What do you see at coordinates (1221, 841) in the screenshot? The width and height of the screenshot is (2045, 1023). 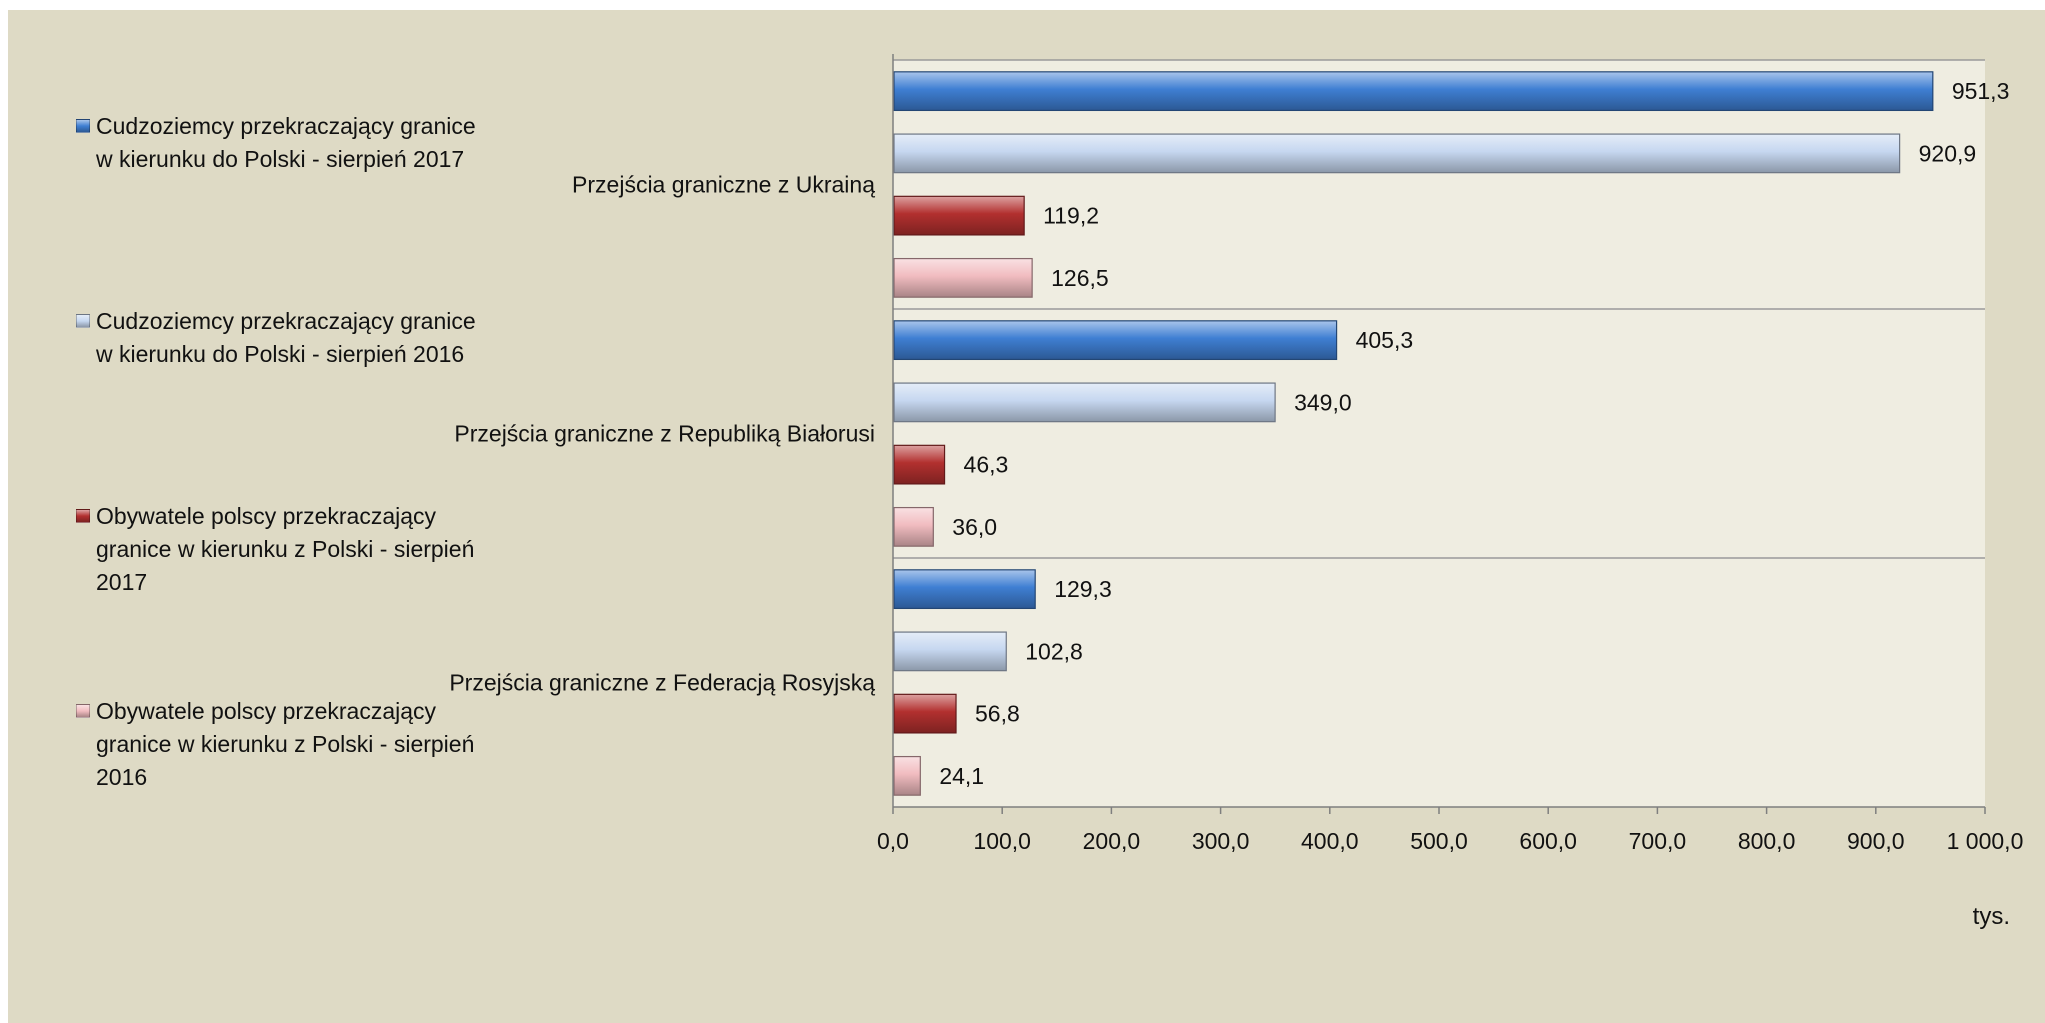 I see `x-tick-label: 300,0` at bounding box center [1221, 841].